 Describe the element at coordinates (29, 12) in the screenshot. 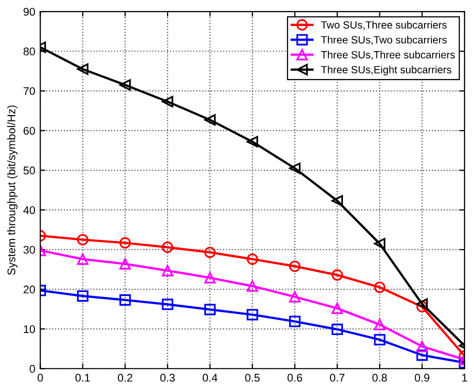

I see `y-tick-label: 90` at that location.